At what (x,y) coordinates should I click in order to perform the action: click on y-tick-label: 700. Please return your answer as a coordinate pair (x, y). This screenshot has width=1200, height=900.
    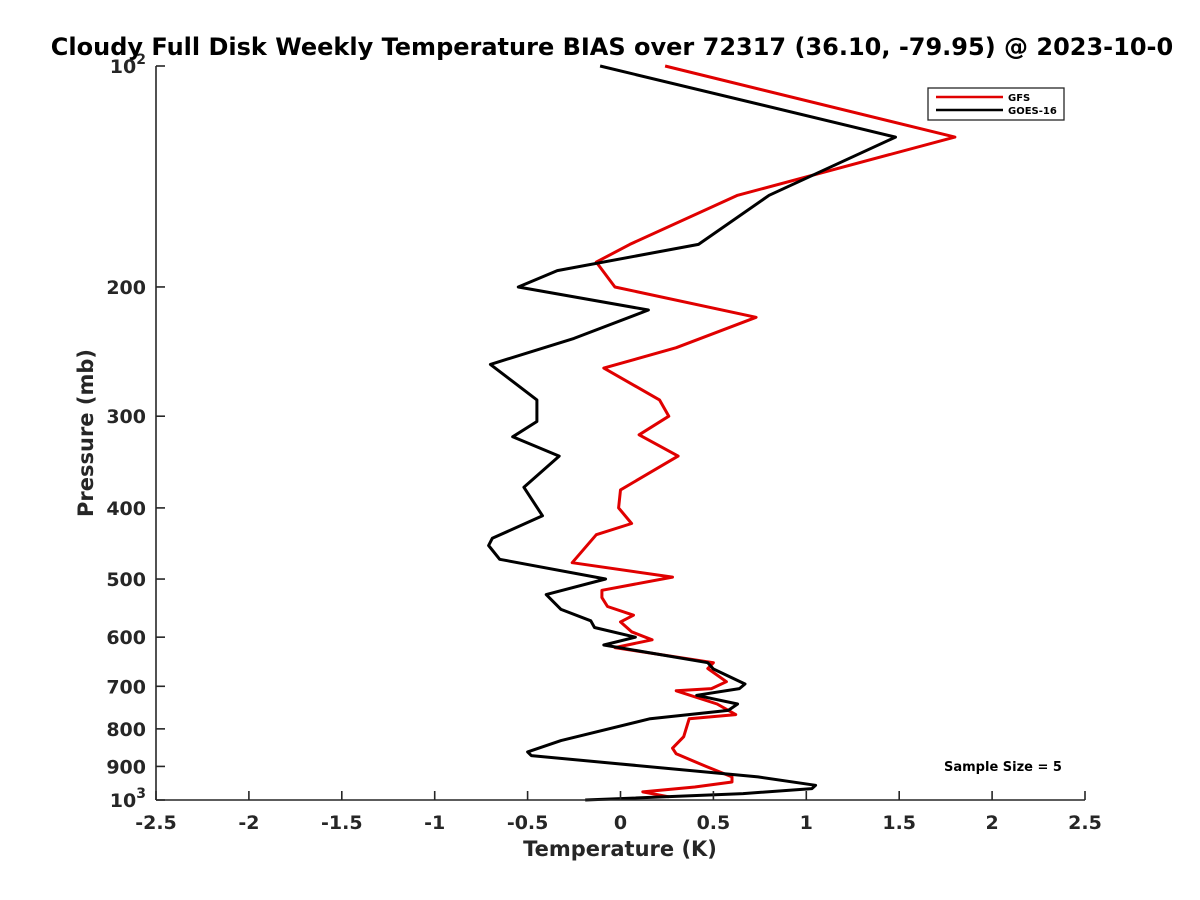
    Looking at the image, I should click on (126, 687).